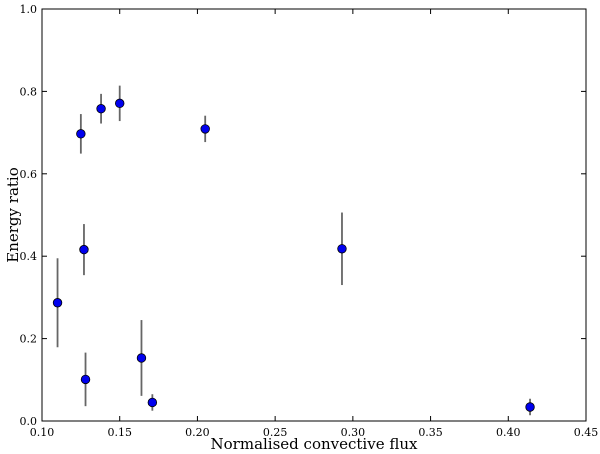 Image resolution: width=600 pixels, height=454 pixels. What do you see at coordinates (29, 174) in the screenshot?
I see `y-tick-label: 0.6` at bounding box center [29, 174].